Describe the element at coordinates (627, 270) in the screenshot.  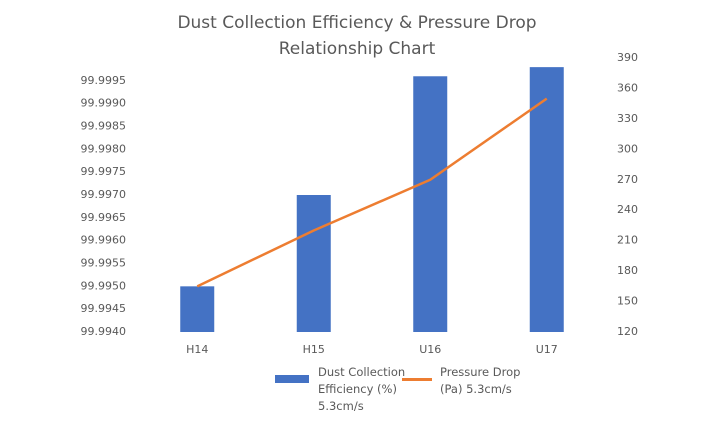
I see `y2-tick-label: 180` at that location.